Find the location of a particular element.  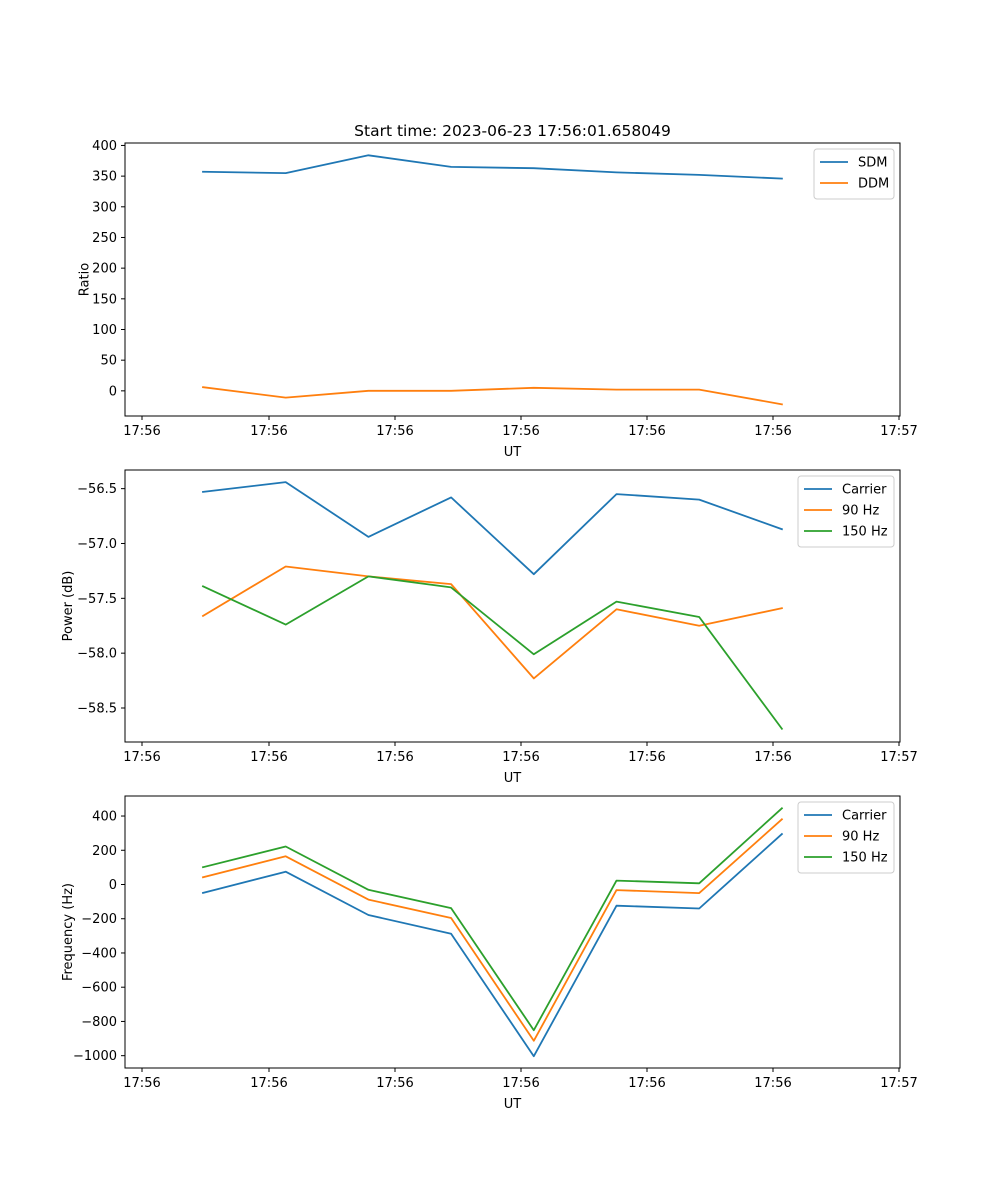

y-tick-label: −400 is located at coordinates (99, 953).